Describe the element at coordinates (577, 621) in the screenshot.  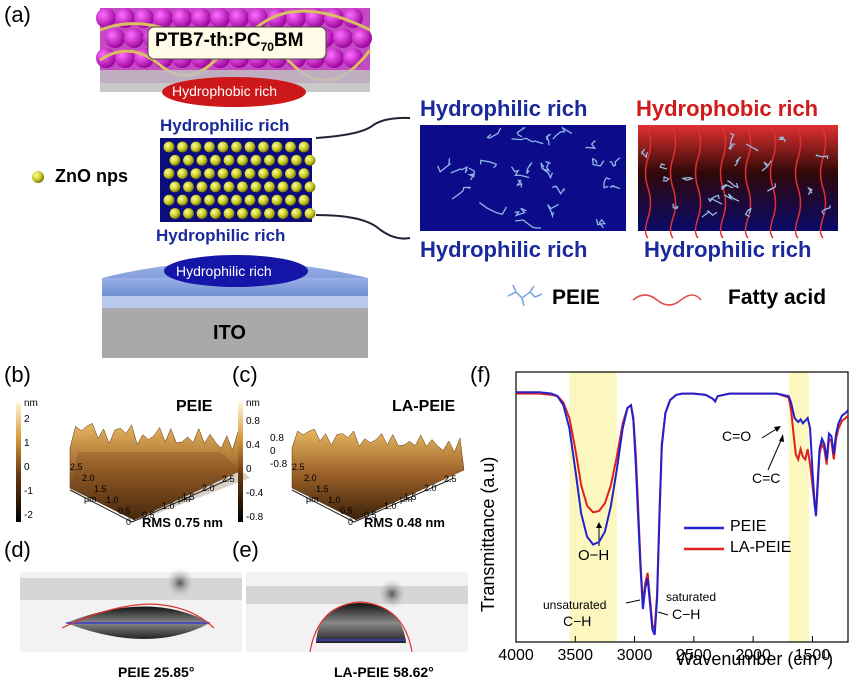
I see `annotation-unsaturated-ch: C−H` at that location.